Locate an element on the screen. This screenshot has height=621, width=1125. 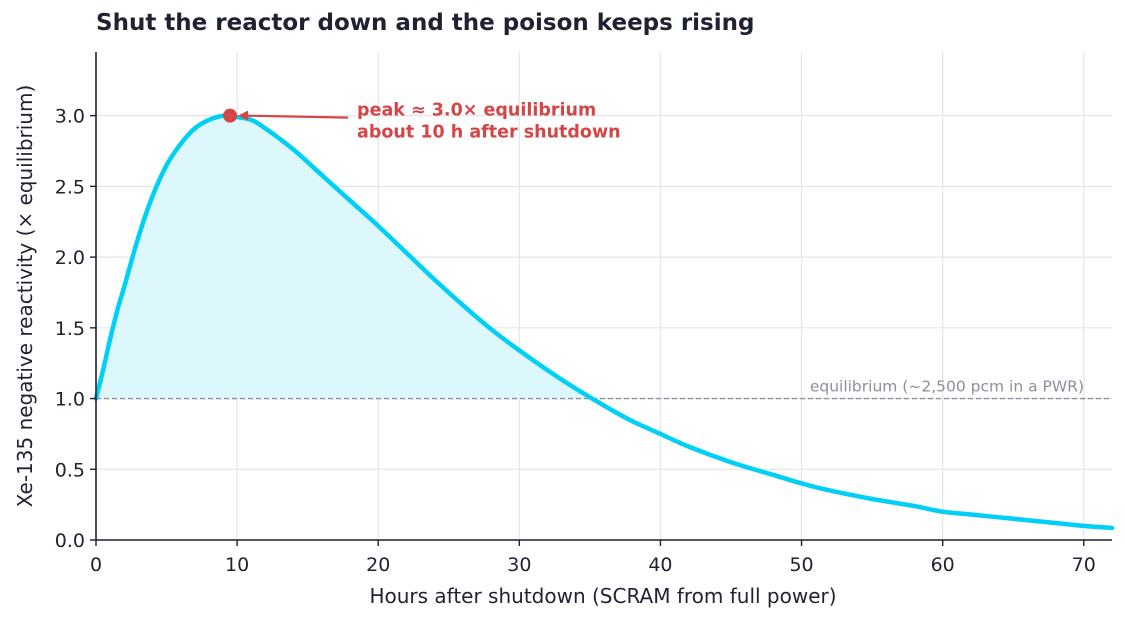
x-tick-label: 0 is located at coordinates (96, 565).